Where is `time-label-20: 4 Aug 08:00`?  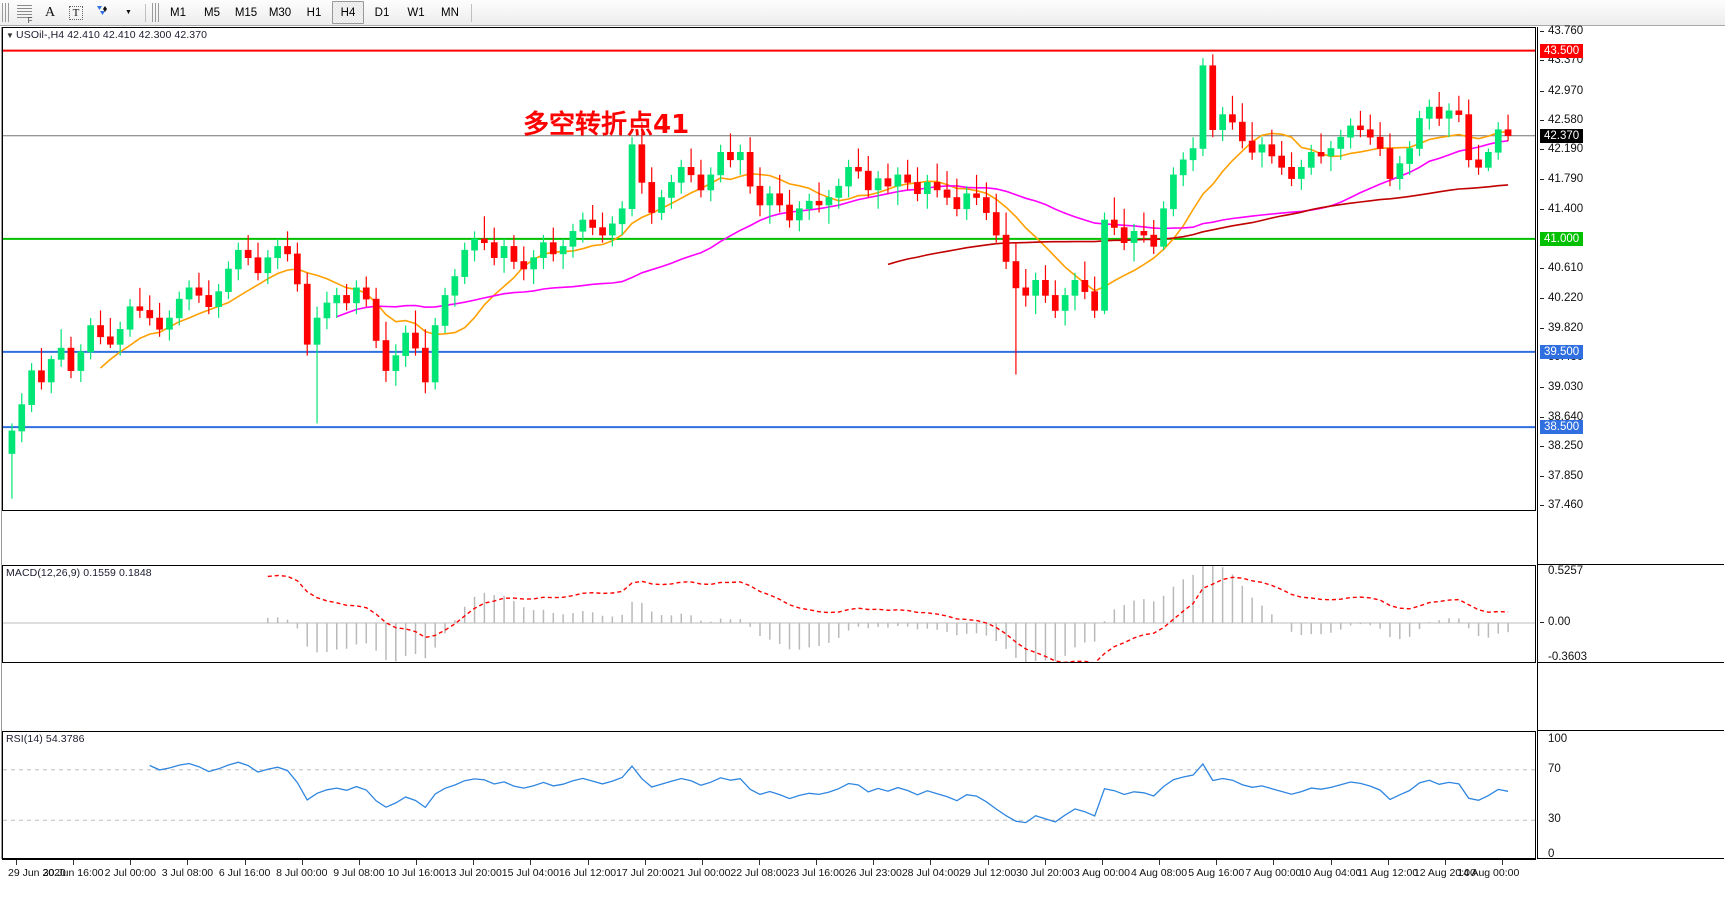 time-label-20: 4 Aug 08:00 is located at coordinates (1159, 873).